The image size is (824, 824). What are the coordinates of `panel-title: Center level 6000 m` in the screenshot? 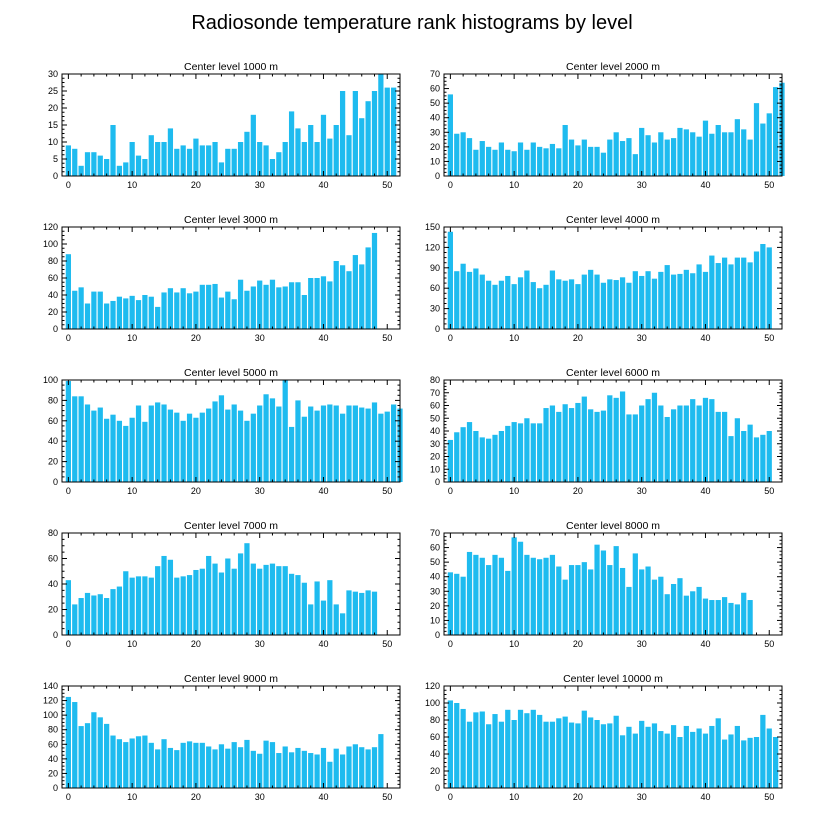 It's located at (613, 373).